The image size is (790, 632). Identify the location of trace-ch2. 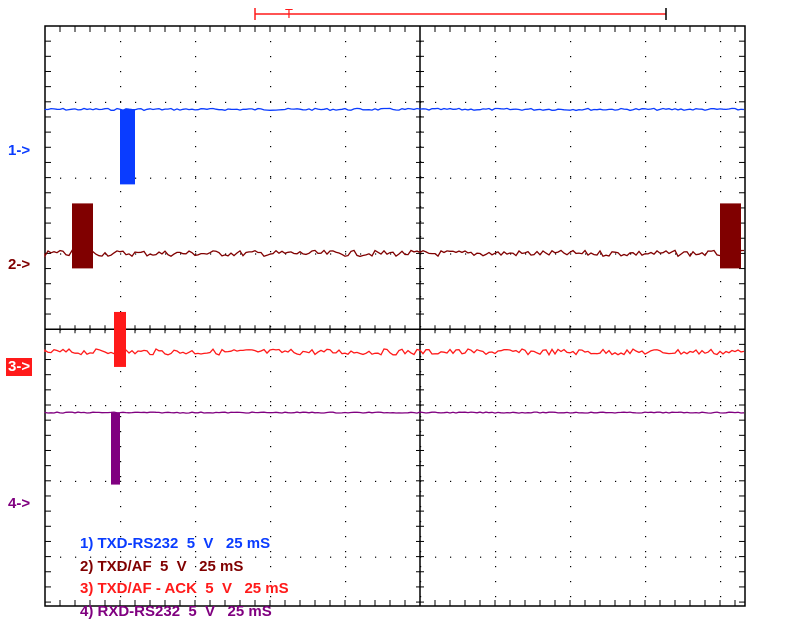
(394, 254).